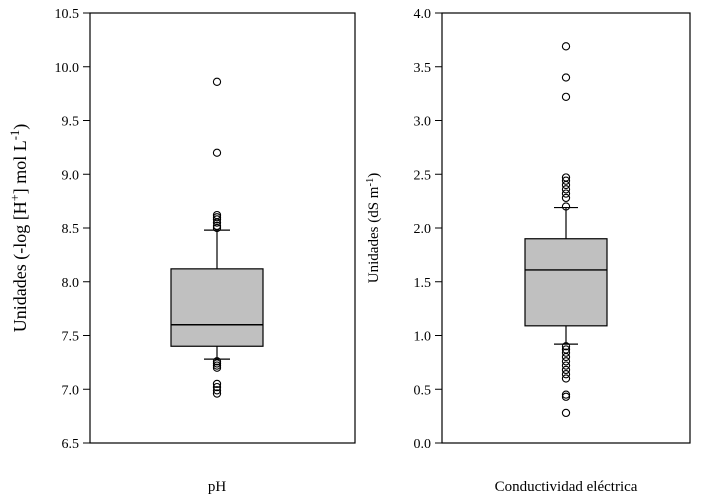  Describe the element at coordinates (423, 283) in the screenshot. I see `panel-2-ytick-label: 1.5` at that location.